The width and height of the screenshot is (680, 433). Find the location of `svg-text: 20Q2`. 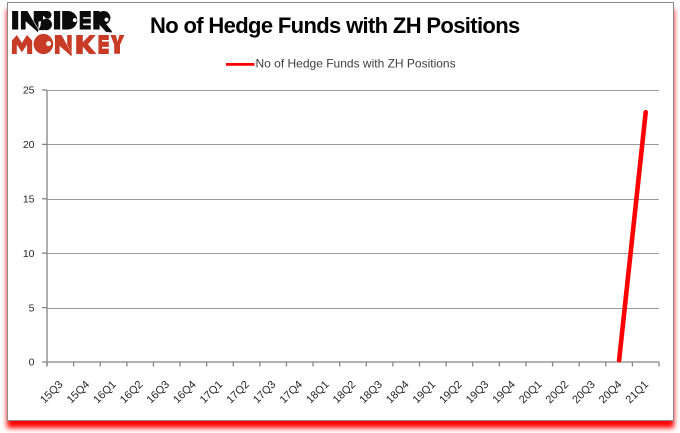

svg-text: 20Q2 is located at coordinates (558, 393).